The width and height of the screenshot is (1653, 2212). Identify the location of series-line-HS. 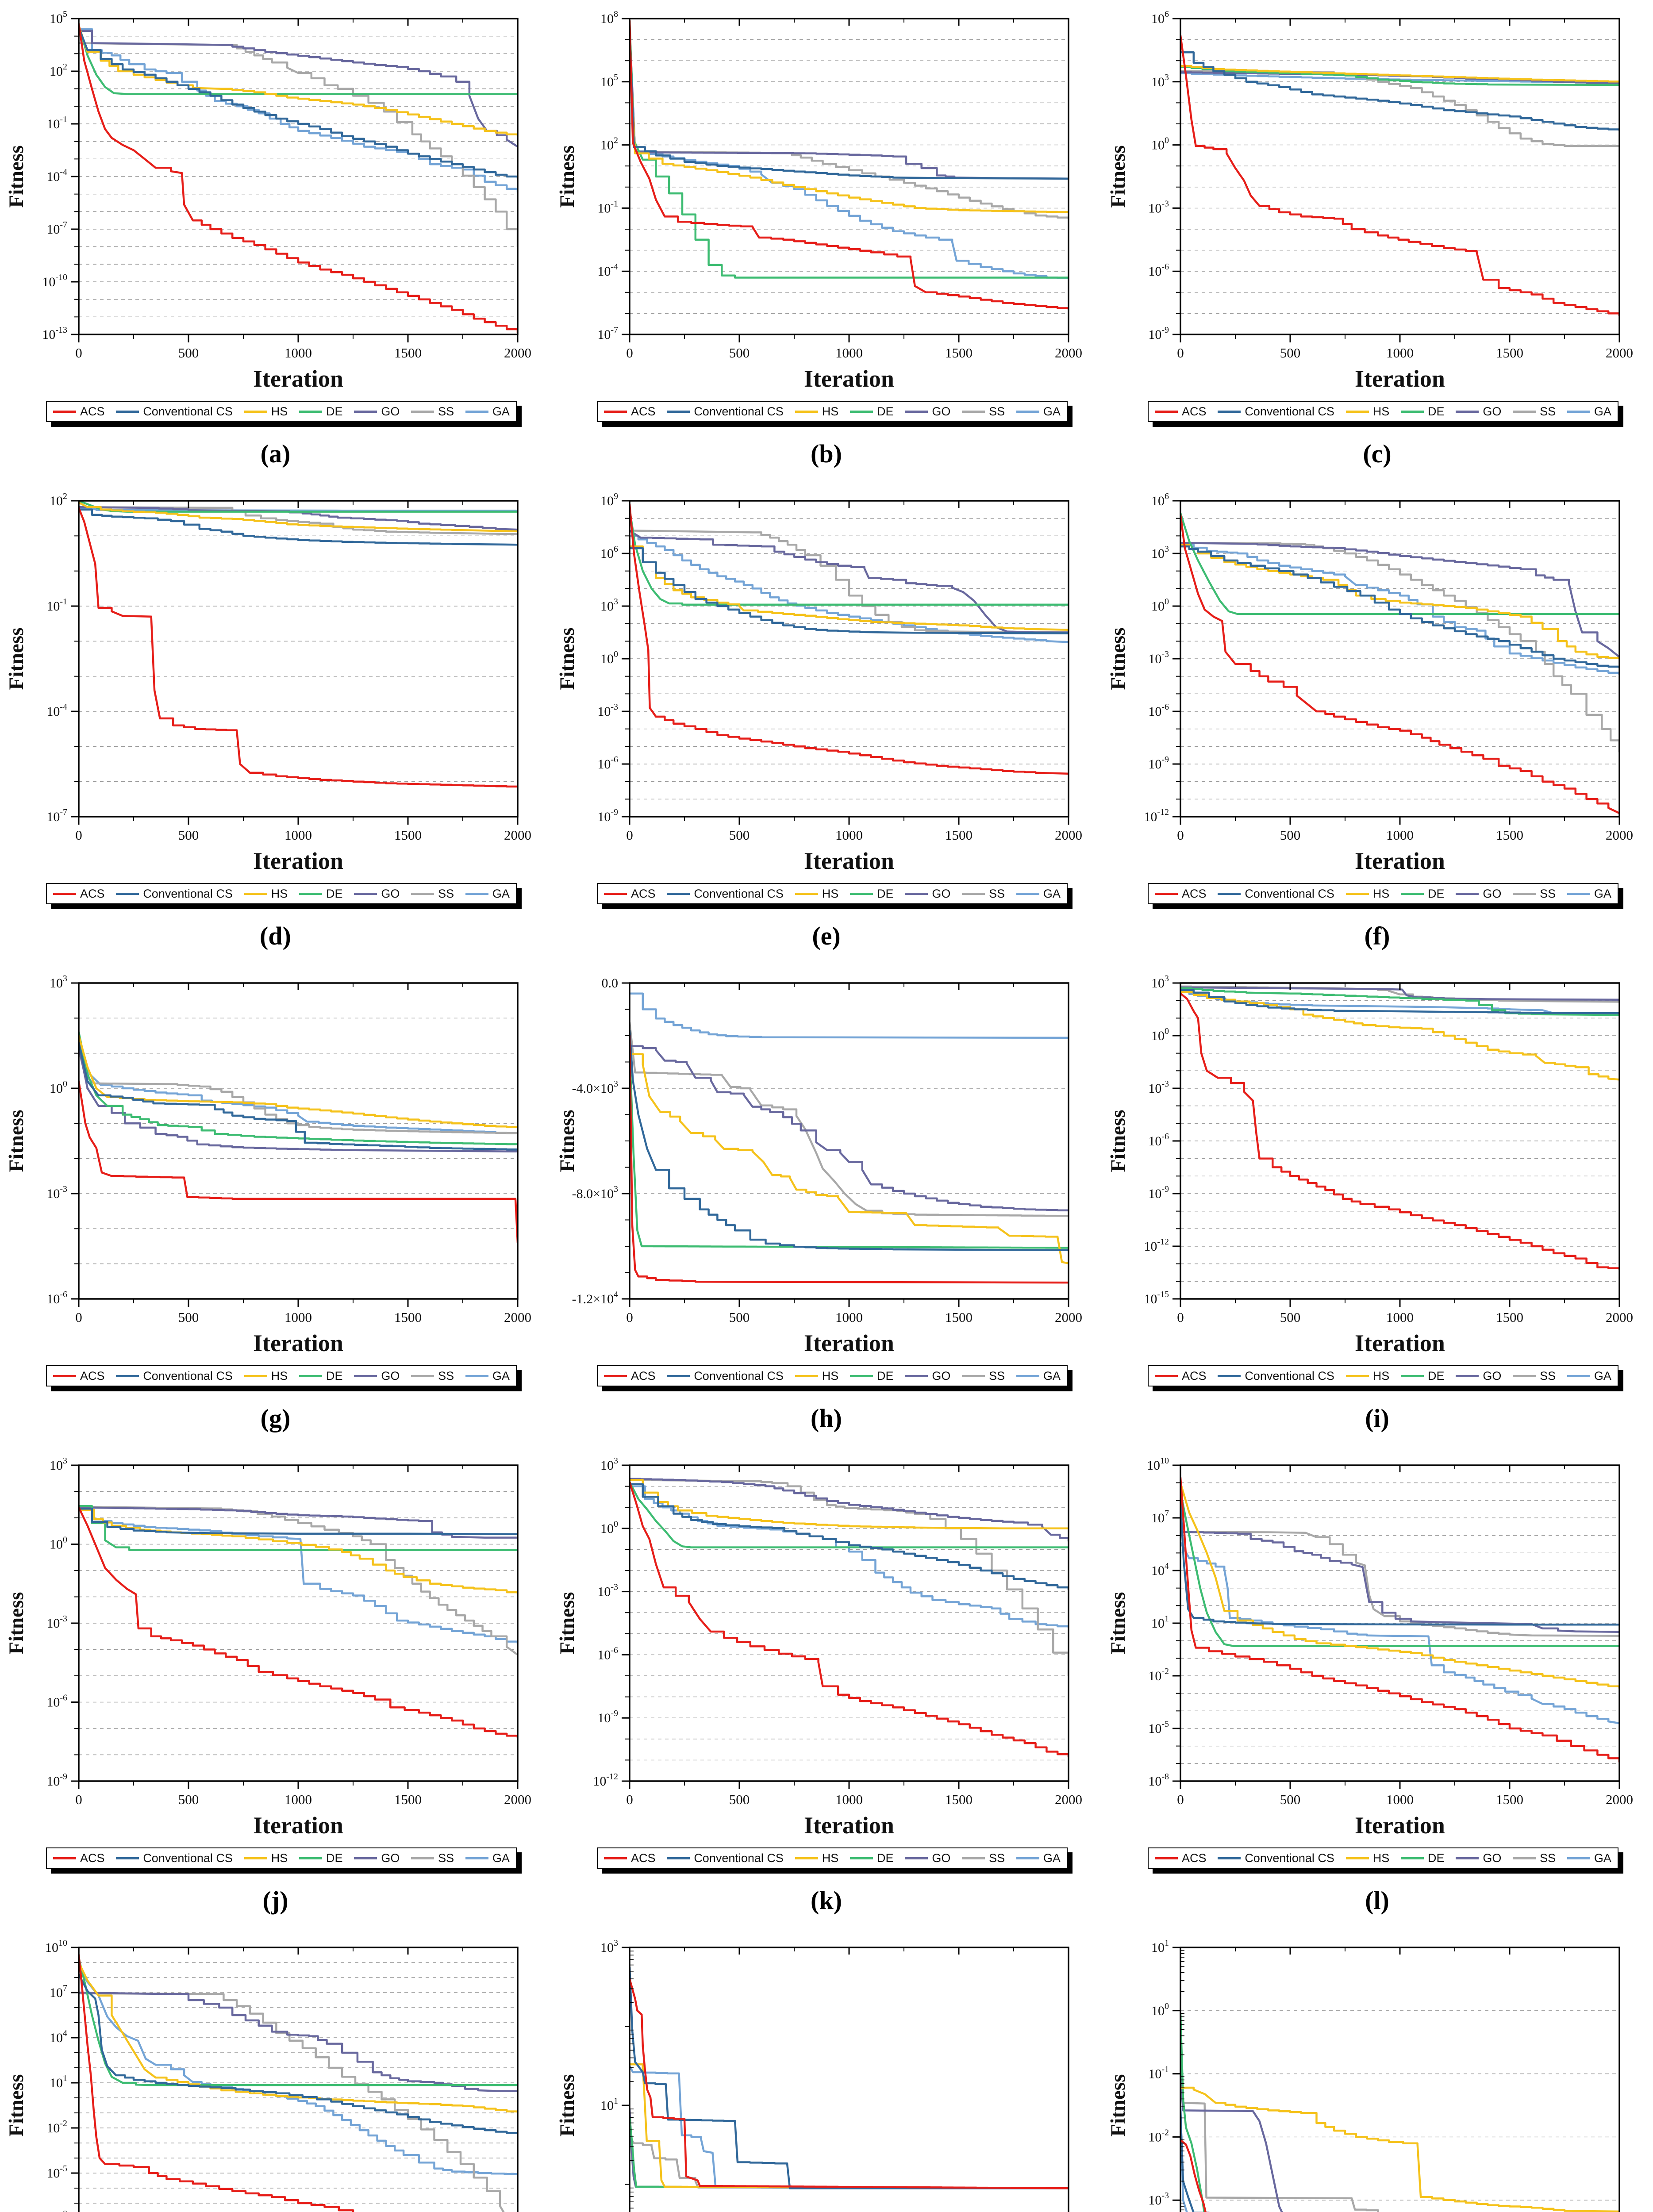
(849, 2126).